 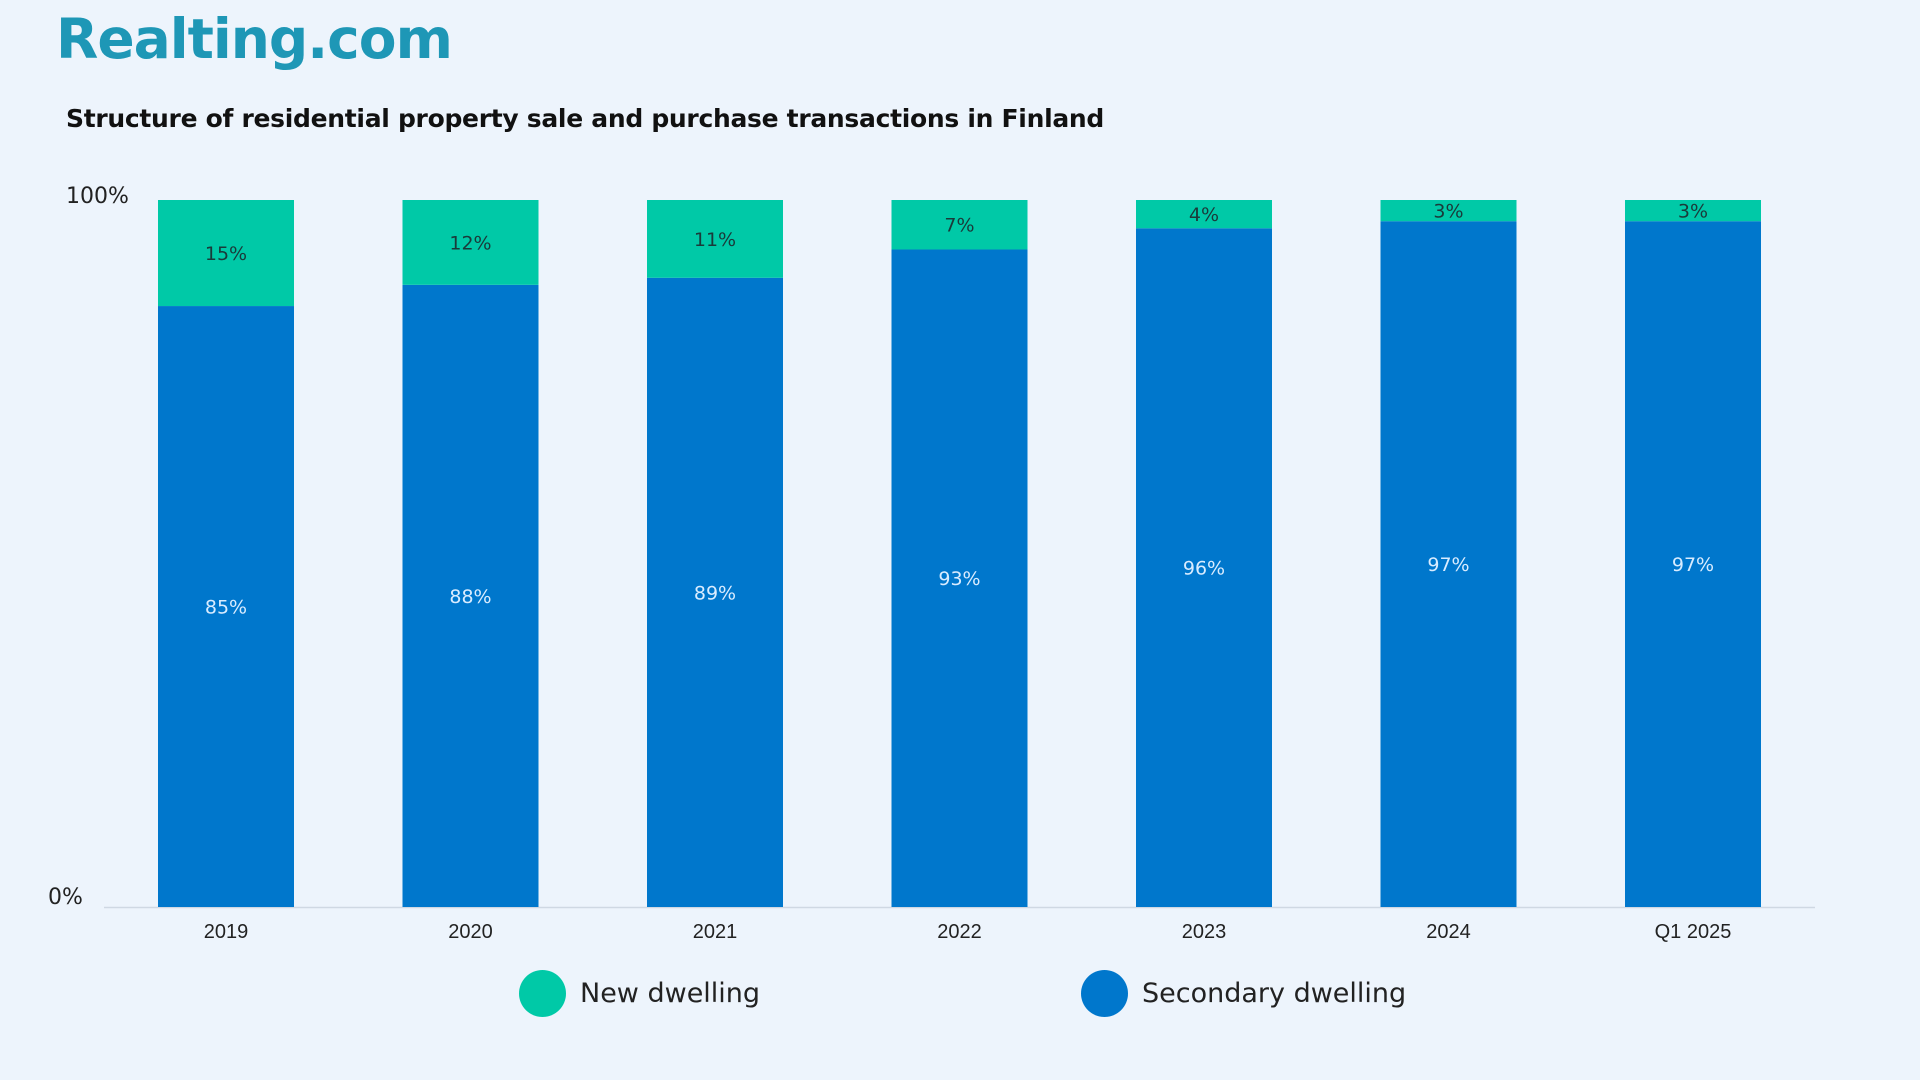 I want to click on data-label-secondary-3: 93%, so click(x=959, y=579).